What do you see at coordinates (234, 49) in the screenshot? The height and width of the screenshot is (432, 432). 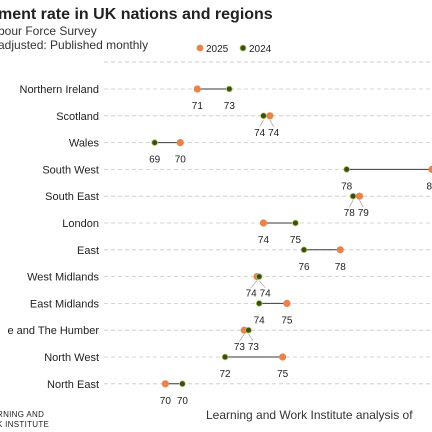 I see `legend: 2025 2024` at bounding box center [234, 49].